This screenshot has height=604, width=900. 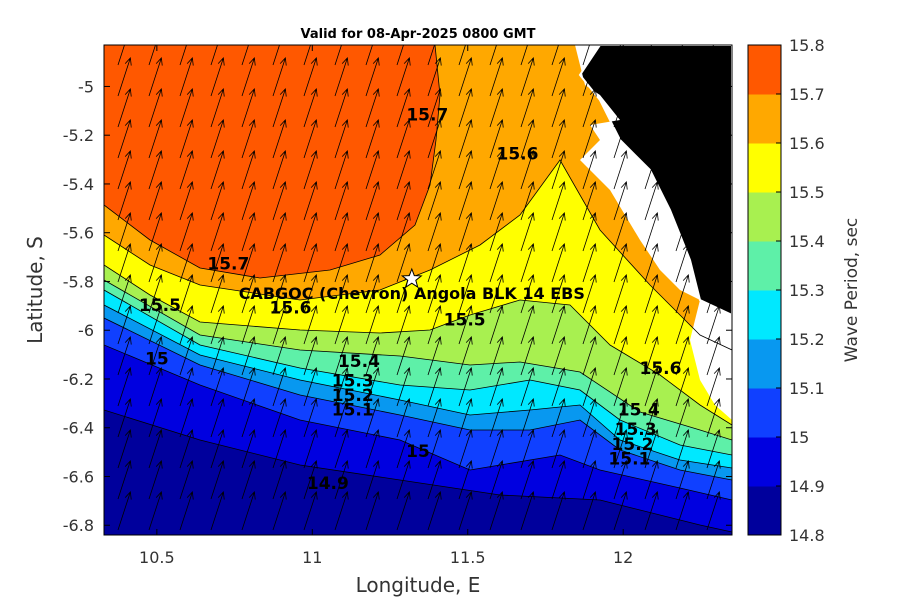 What do you see at coordinates (711, 360) in the screenshot?
I see `nodata-area-coast` at bounding box center [711, 360].